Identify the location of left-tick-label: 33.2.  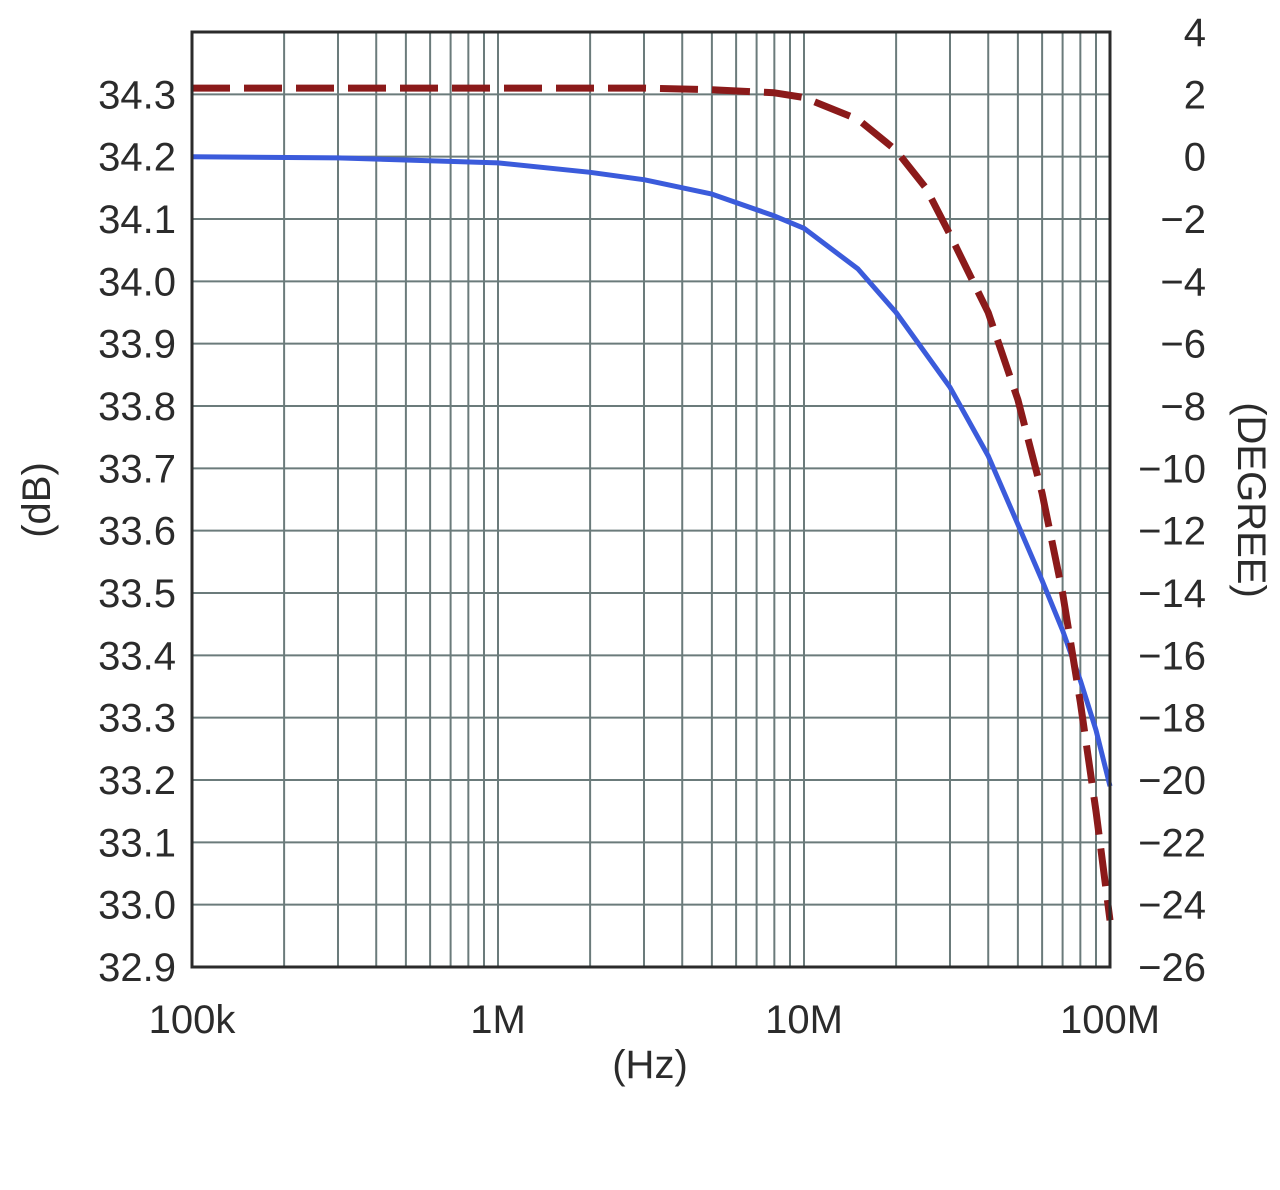
(137, 781).